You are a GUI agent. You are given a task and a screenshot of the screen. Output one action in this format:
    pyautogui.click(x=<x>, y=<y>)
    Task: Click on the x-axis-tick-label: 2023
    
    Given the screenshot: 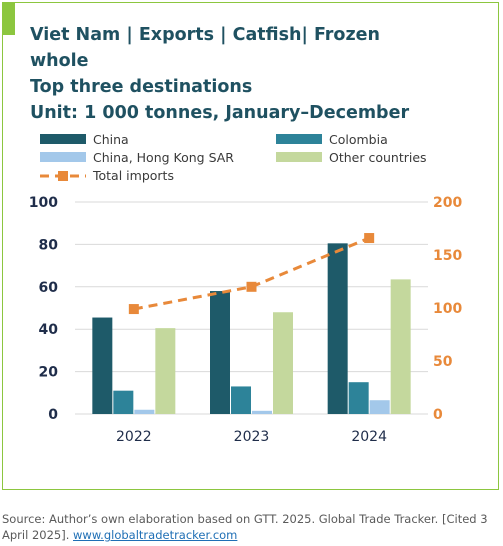 What is the action you would take?
    pyautogui.click(x=252, y=437)
    